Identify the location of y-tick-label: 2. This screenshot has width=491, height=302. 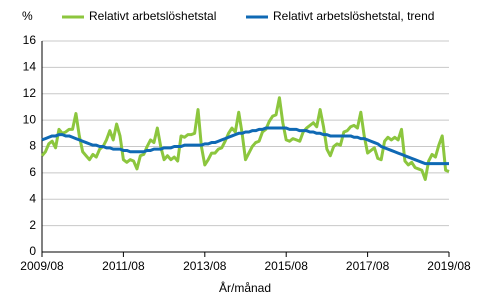
(32, 225).